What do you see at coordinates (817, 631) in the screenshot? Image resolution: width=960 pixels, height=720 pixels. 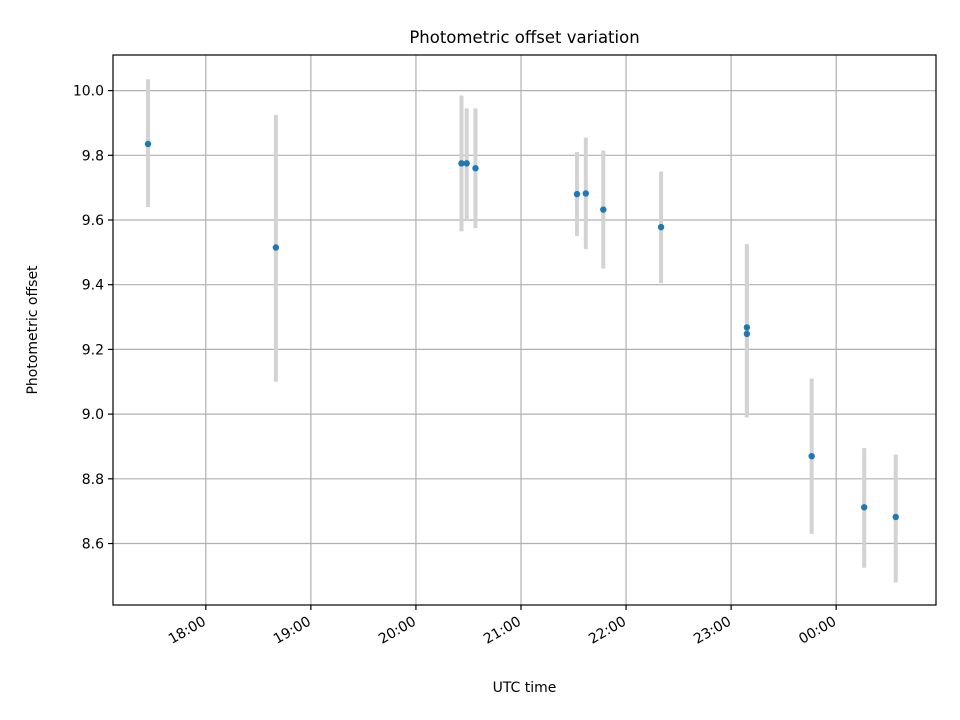 I see `x-tick-label: 00:00` at bounding box center [817, 631].